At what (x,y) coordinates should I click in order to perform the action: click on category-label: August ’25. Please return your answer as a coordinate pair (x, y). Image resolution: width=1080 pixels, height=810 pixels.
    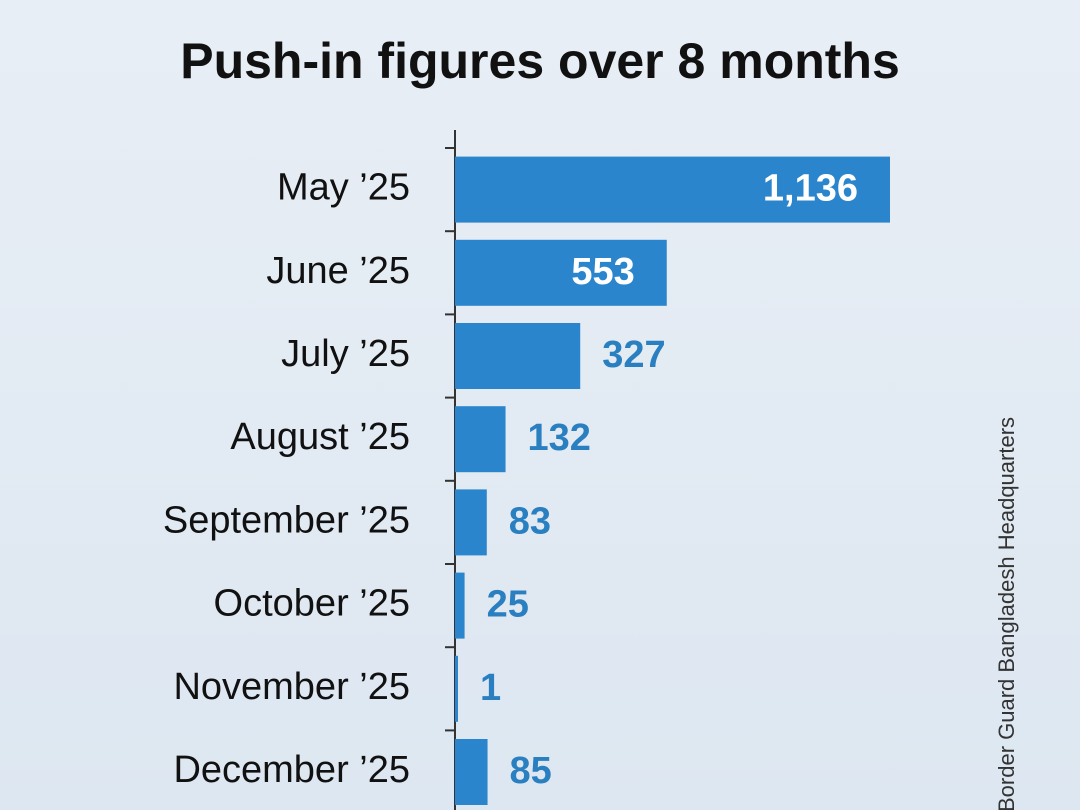
    Looking at the image, I should click on (320, 437).